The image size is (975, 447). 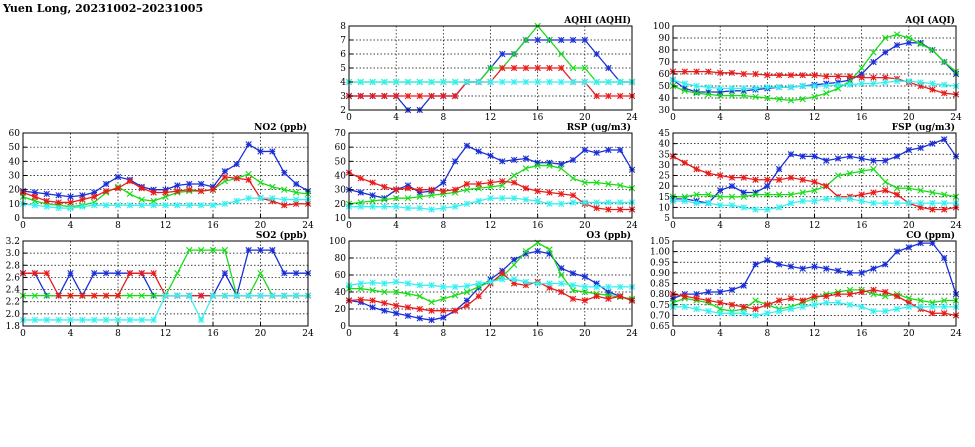 What do you see at coordinates (665, 39) in the screenshot?
I see `tick-label-y: 90` at bounding box center [665, 39].